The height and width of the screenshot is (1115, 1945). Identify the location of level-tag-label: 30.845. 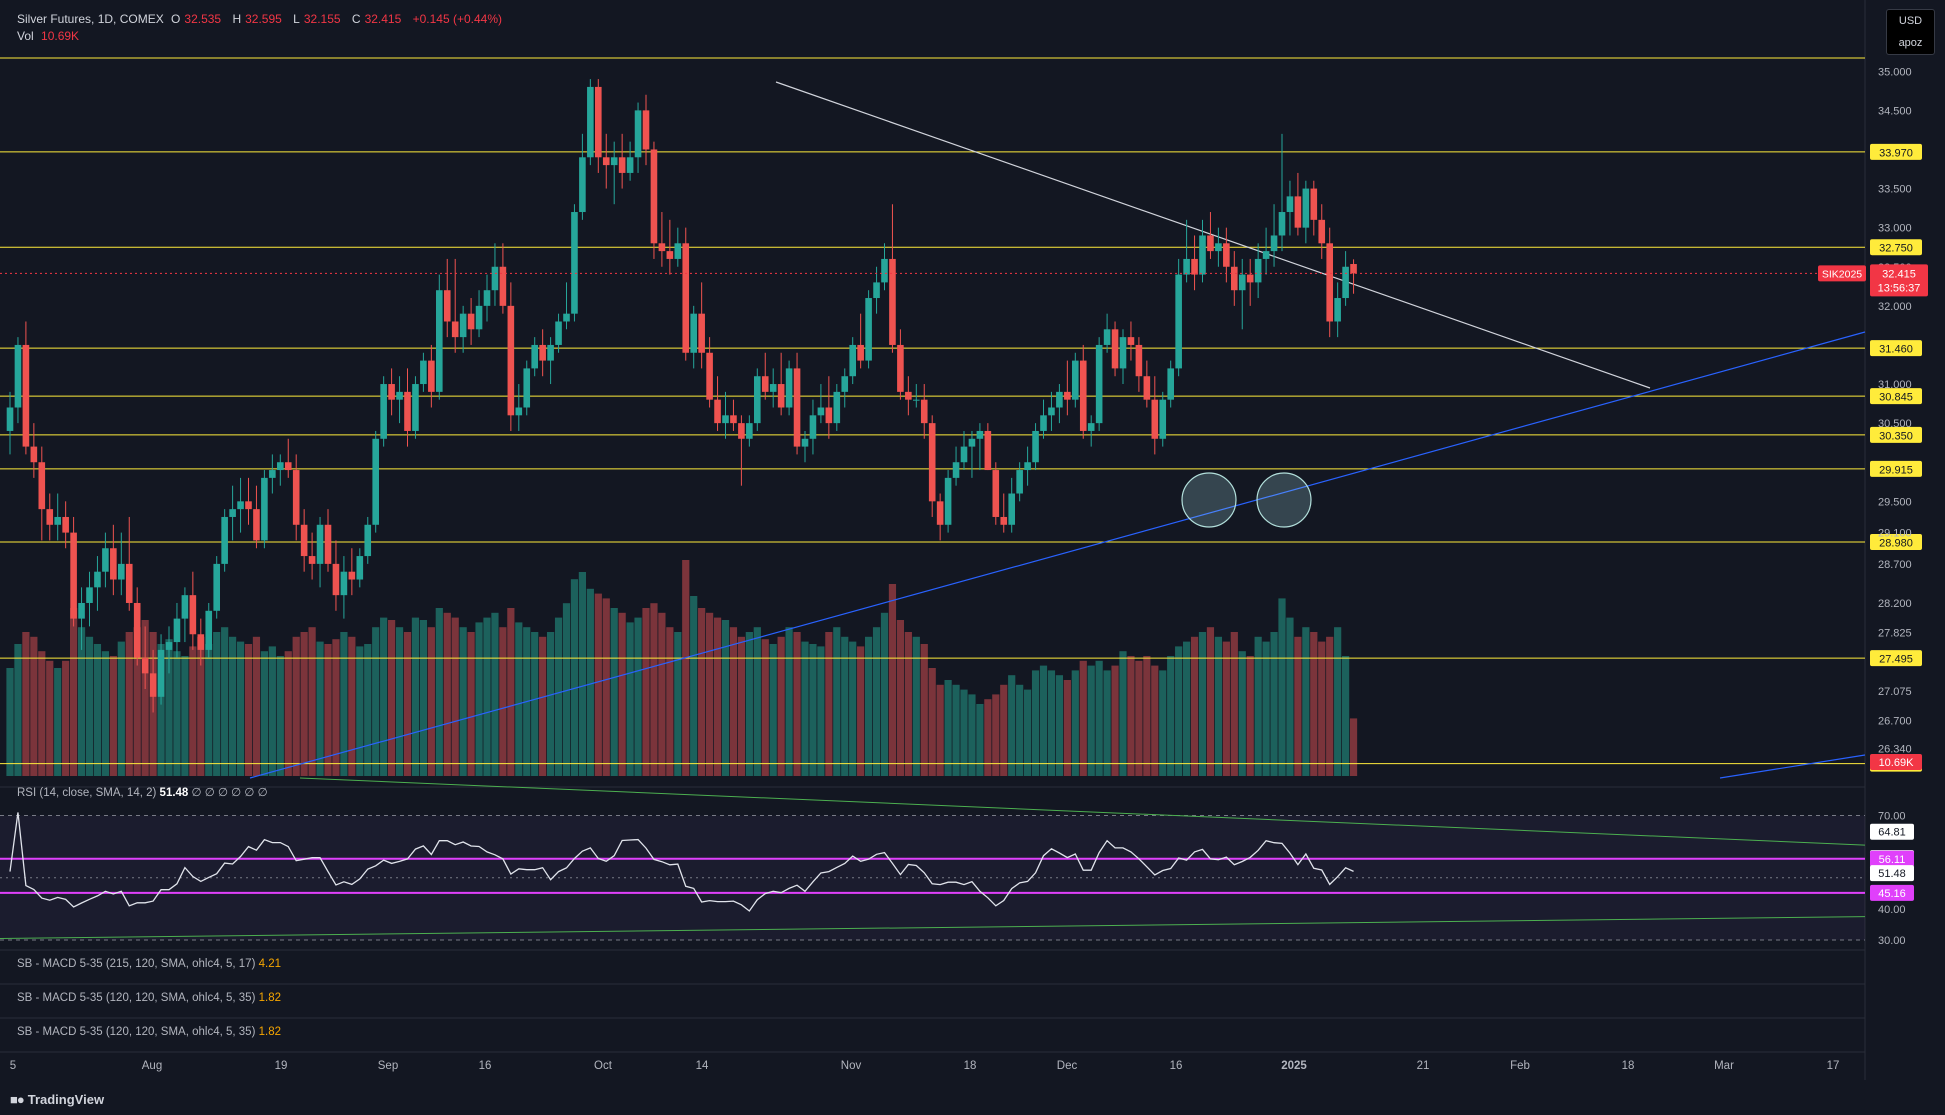
(1896, 398).